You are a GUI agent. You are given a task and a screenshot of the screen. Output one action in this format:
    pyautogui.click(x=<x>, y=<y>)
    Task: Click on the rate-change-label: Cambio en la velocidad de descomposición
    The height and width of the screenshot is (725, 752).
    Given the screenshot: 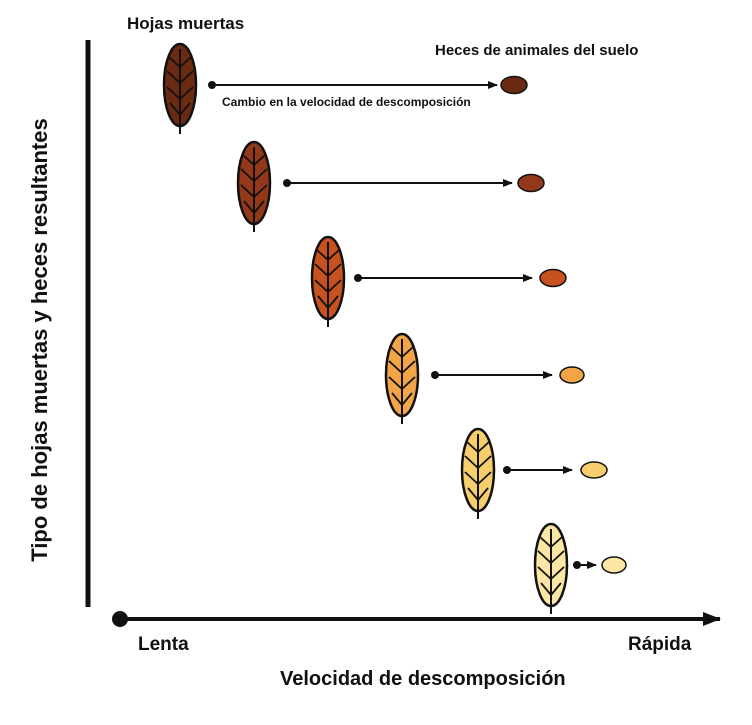 What is the action you would take?
    pyautogui.click(x=346, y=102)
    